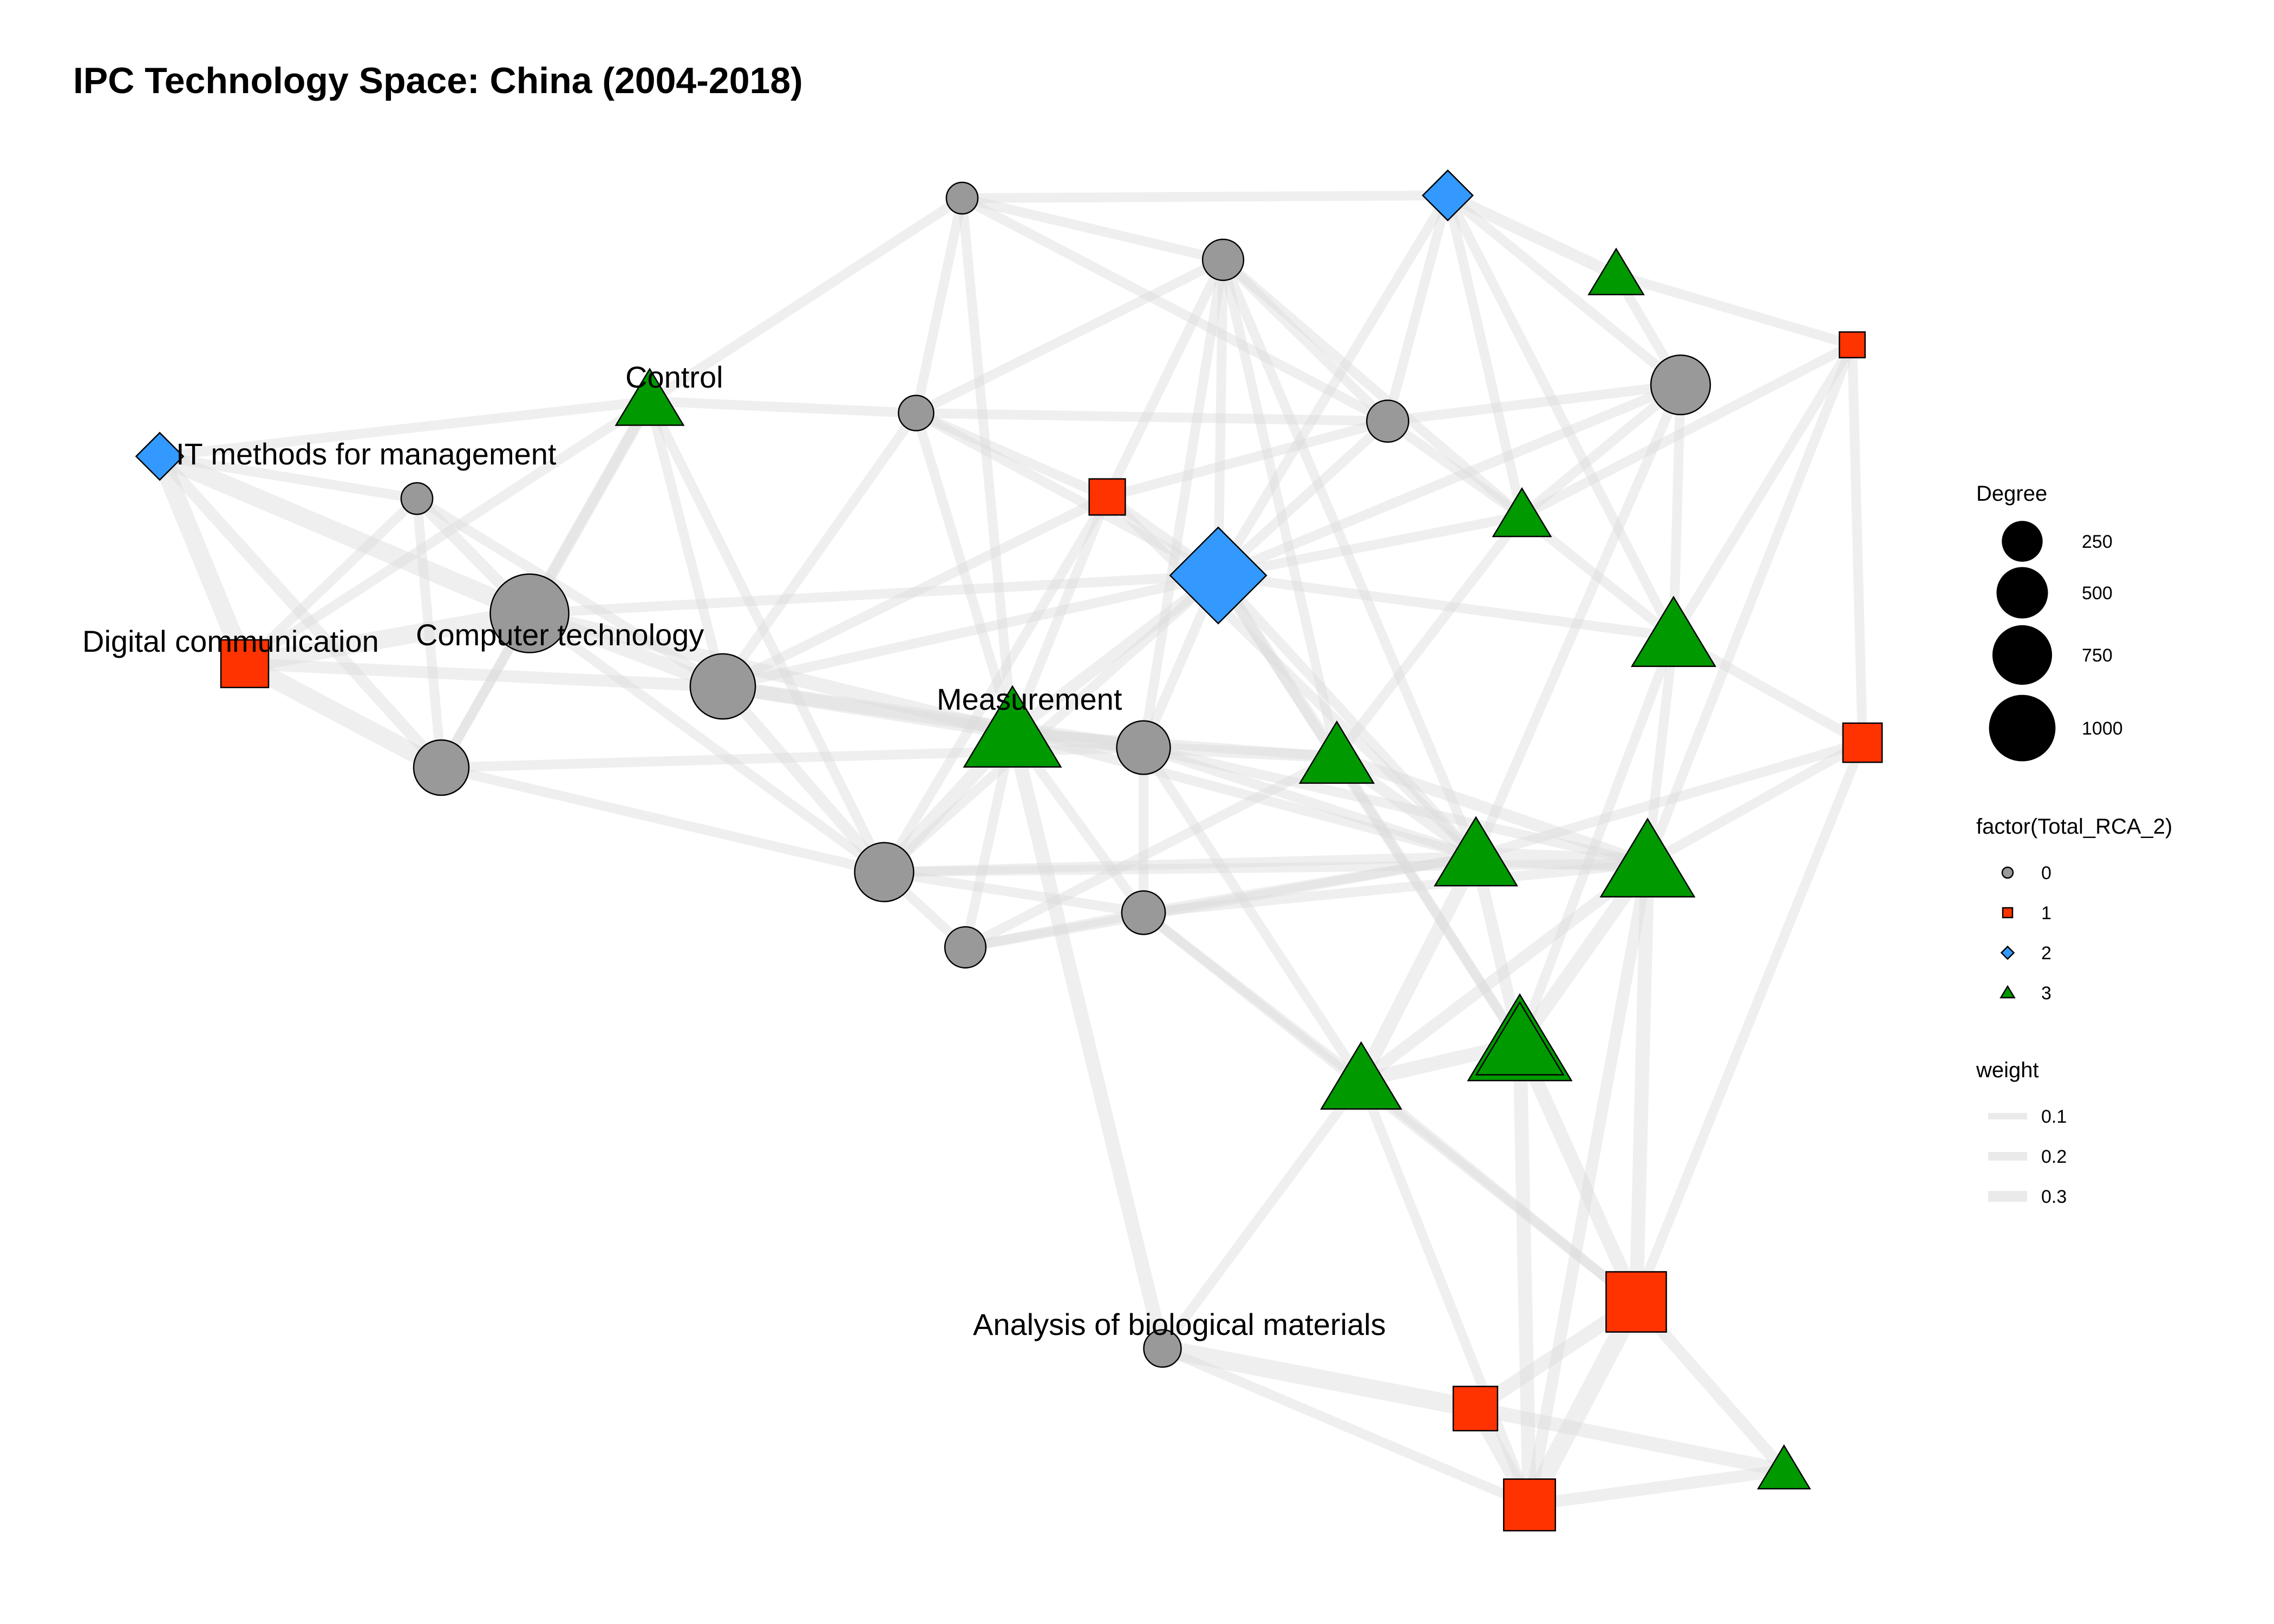  I want to click on node-label: IT methods for management, so click(367, 454).